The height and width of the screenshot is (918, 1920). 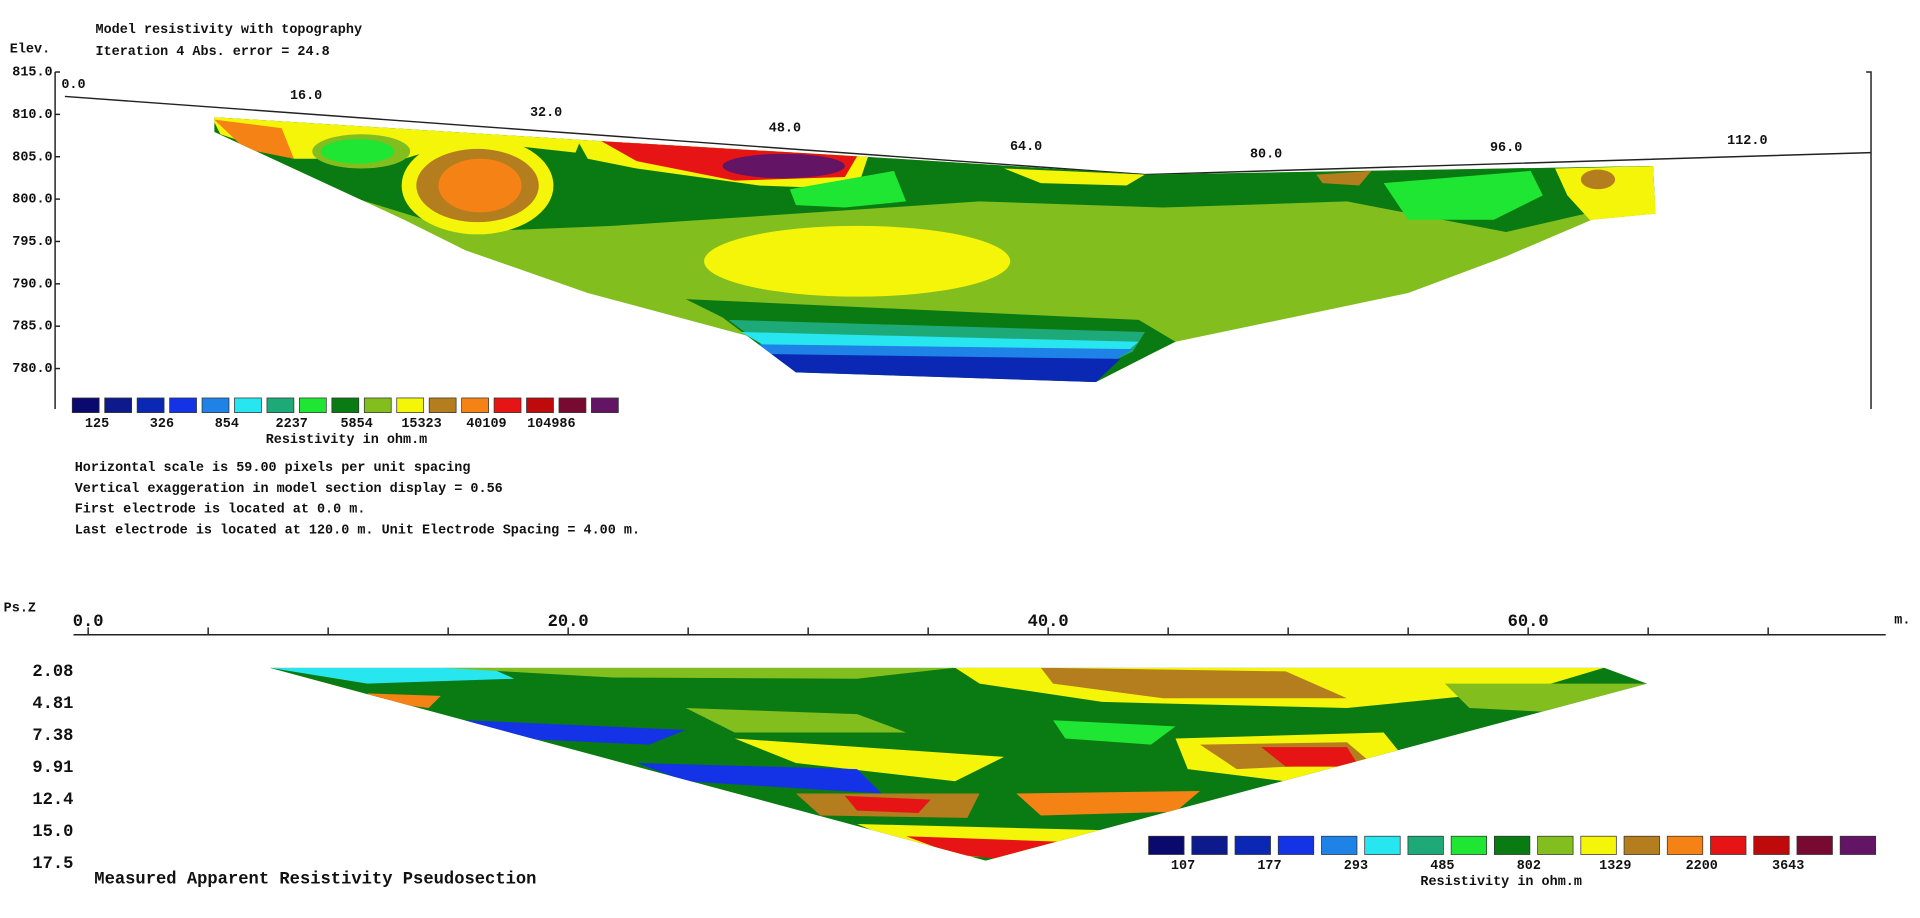 What do you see at coordinates (546, 113) in the screenshot?
I see `x-tick-label: 32.0` at bounding box center [546, 113].